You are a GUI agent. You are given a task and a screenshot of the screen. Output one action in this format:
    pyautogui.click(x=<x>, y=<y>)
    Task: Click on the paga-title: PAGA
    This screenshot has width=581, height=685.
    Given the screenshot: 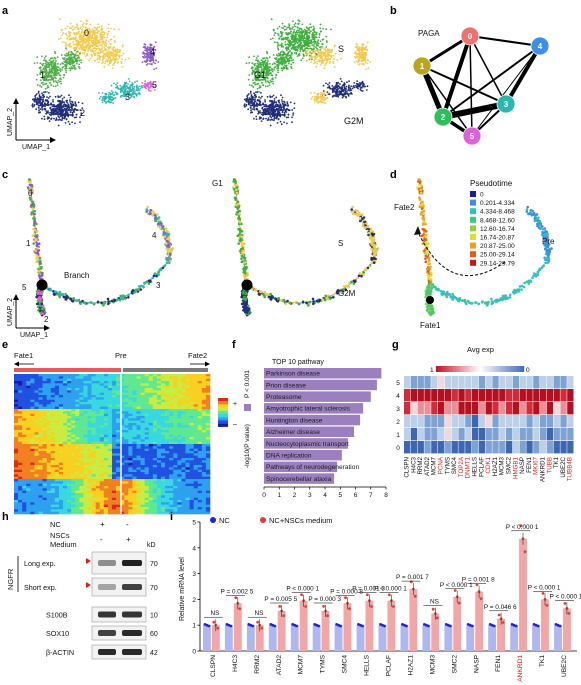 What is the action you would take?
    pyautogui.click(x=429, y=33)
    